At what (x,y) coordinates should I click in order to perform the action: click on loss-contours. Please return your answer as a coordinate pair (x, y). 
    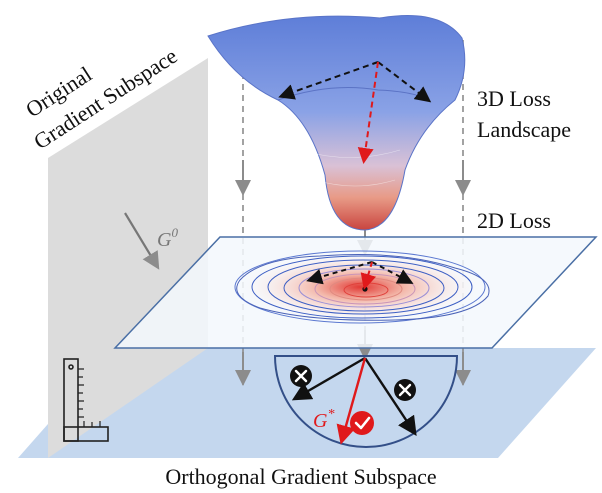
    Looking at the image, I should click on (362, 287).